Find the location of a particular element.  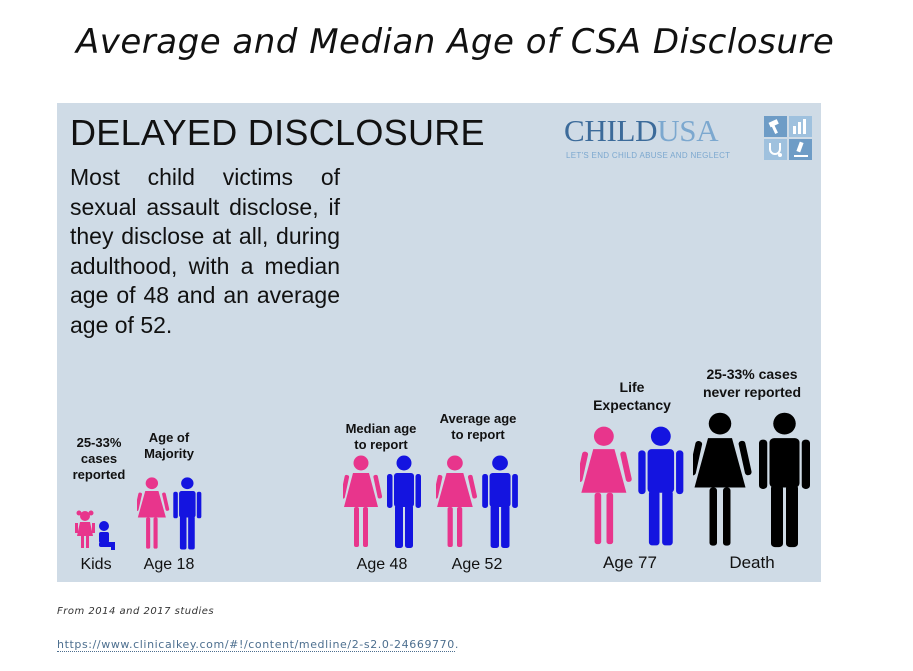

logo-wordmark: CHILDUSA is located at coordinates (641, 131).